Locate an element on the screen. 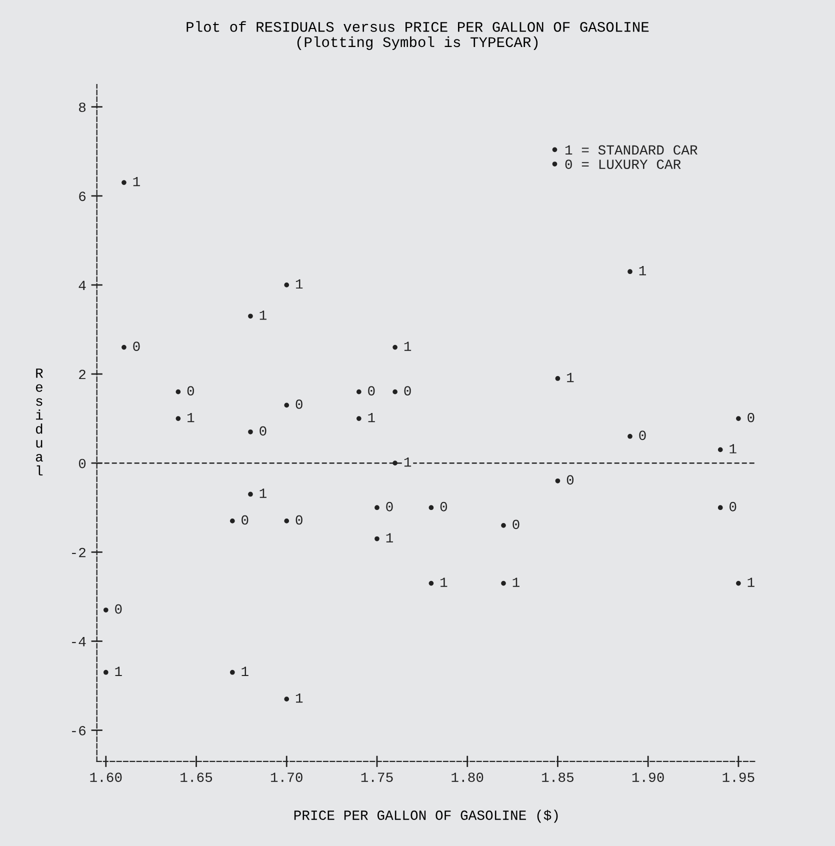 The height and width of the screenshot is (846, 835). x-axis-title: PRICE PER GALLON OF GASOLINE ($) is located at coordinates (426, 816).